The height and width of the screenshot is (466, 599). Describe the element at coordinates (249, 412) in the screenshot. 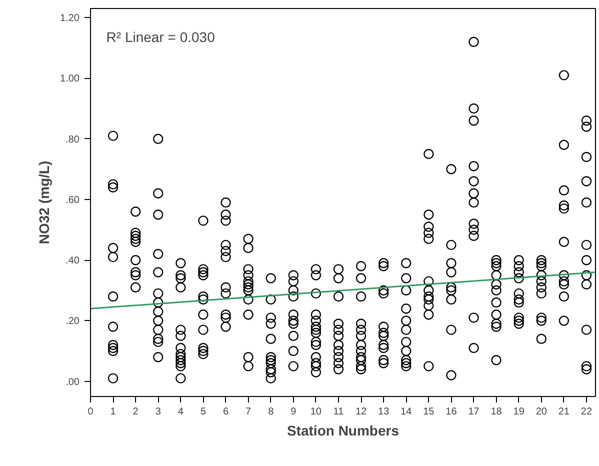

I see `x-tick-label: 7` at that location.